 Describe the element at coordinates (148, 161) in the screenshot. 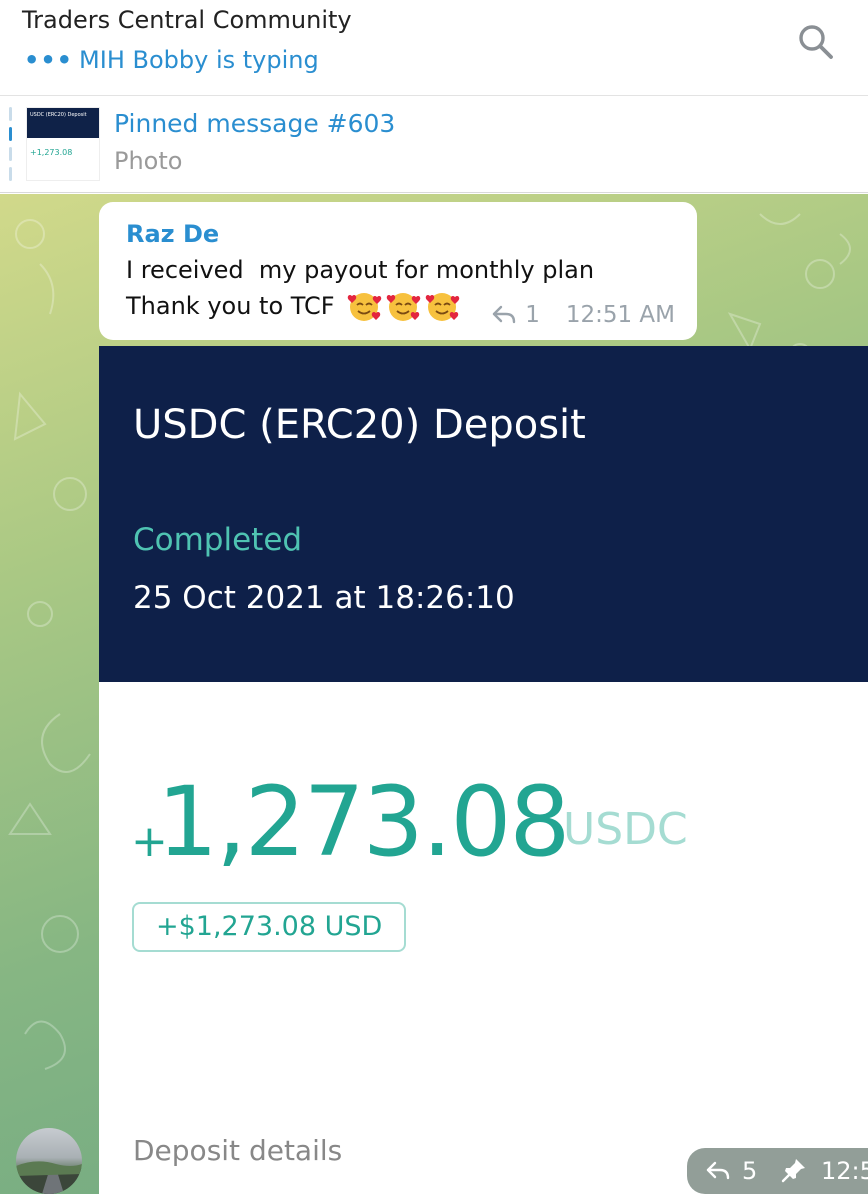

I see `pinned-subtitle: Photo` at that location.